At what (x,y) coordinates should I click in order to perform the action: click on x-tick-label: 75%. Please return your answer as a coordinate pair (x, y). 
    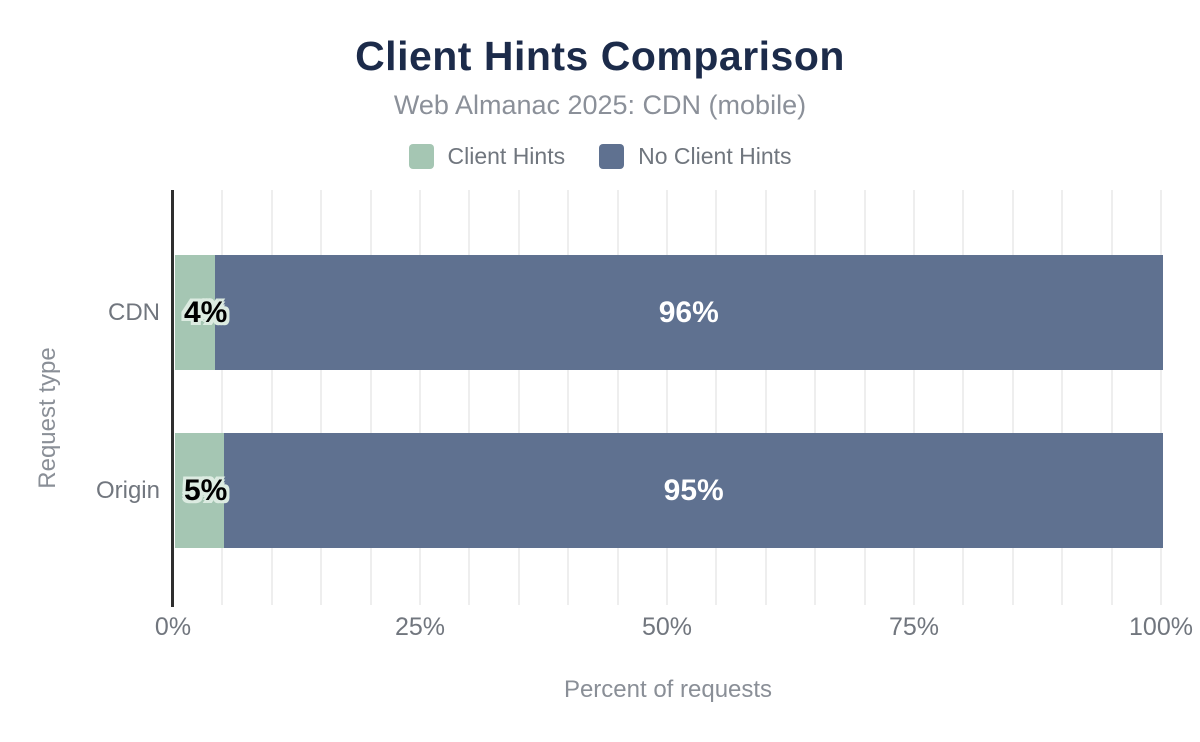
    Looking at the image, I should click on (914, 627).